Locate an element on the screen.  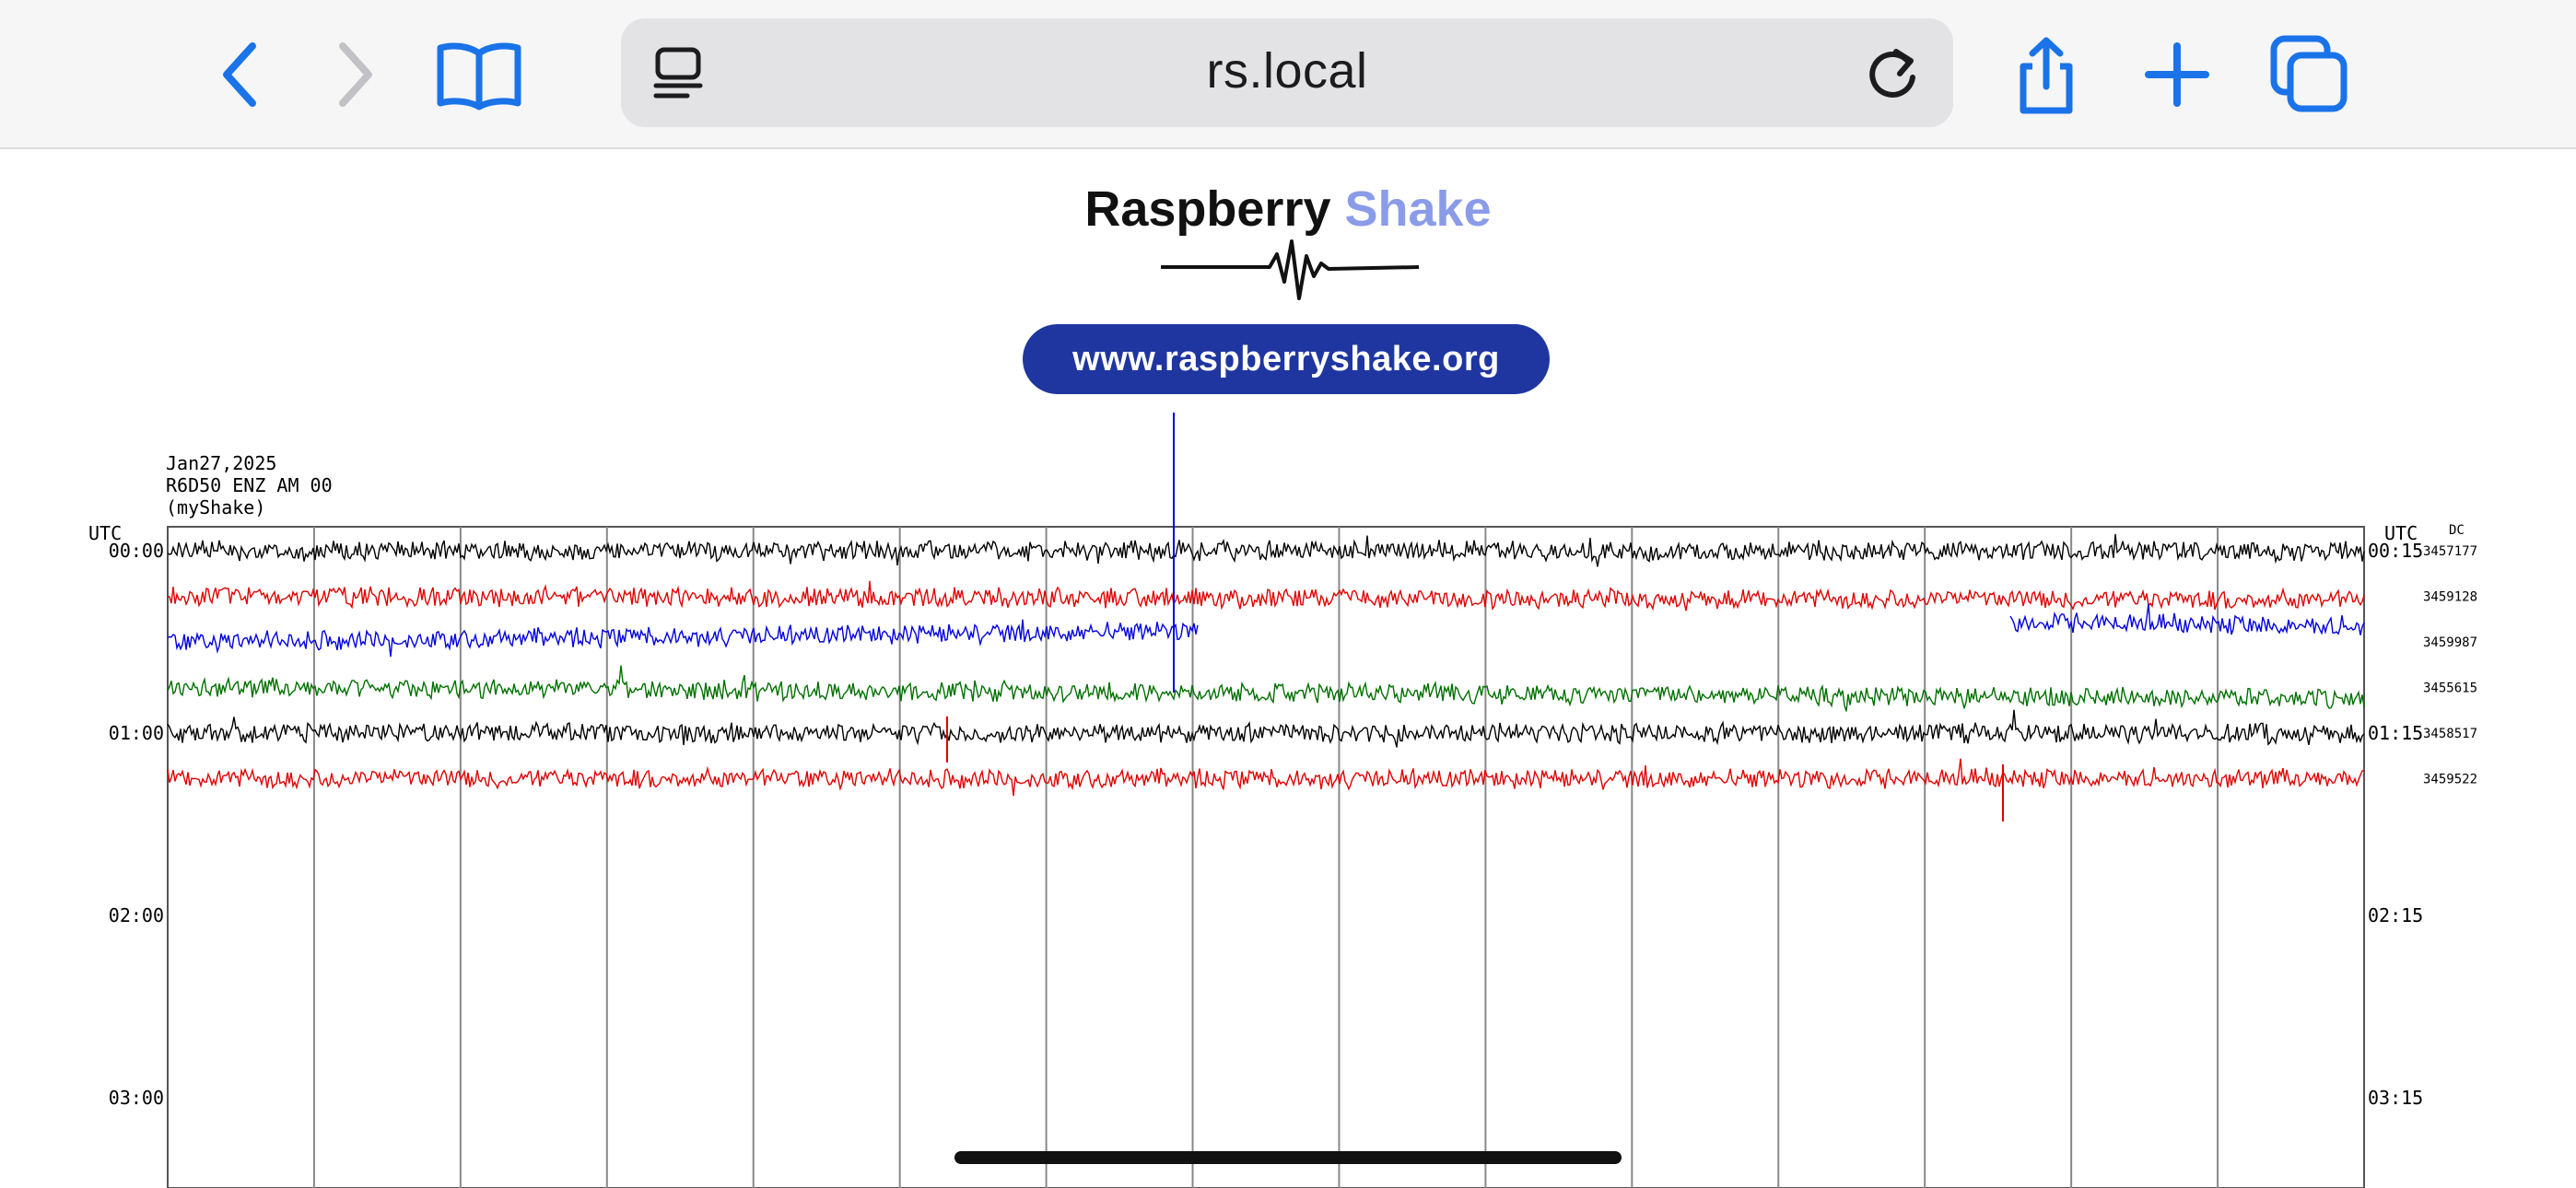
dc-value: 3455615 is located at coordinates (2450, 688).